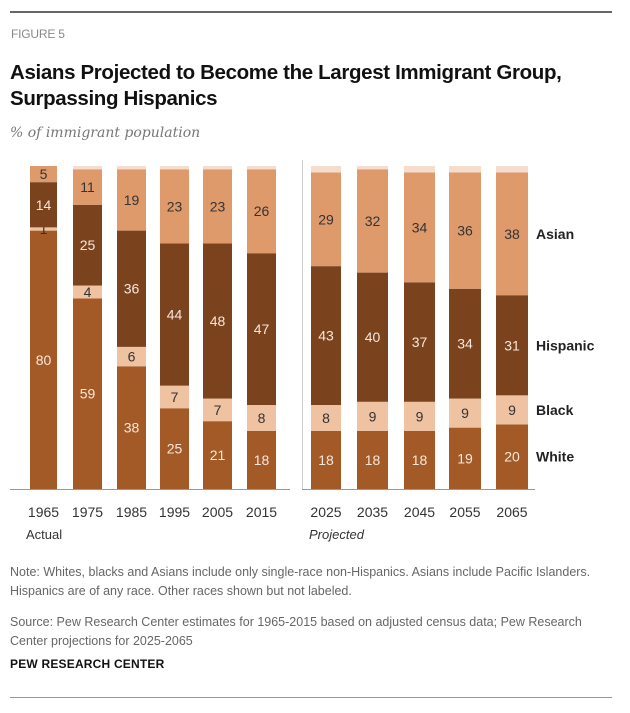  Describe the element at coordinates (555, 234) in the screenshot. I see `series-label-asian: Asian` at that location.